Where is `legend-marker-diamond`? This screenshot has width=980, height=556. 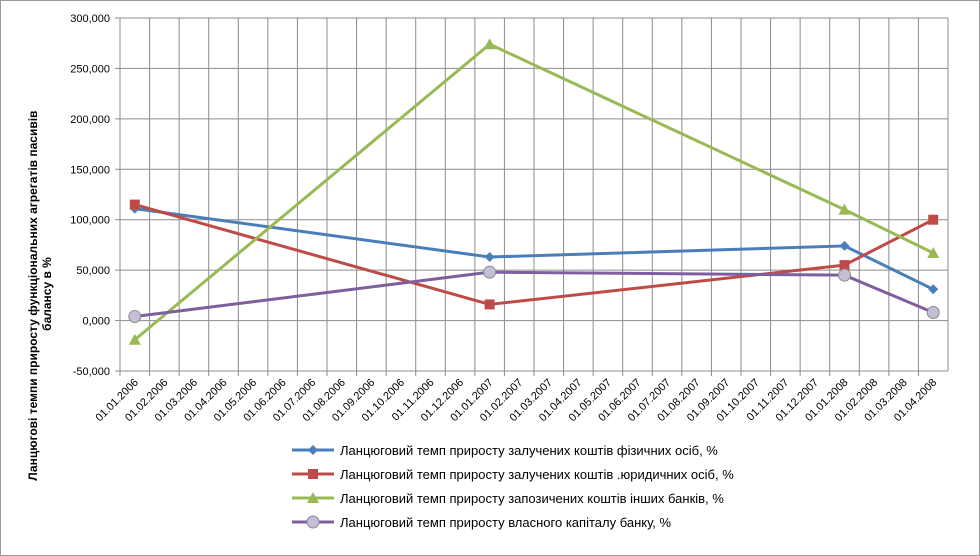
legend-marker-diamond is located at coordinates (313, 450).